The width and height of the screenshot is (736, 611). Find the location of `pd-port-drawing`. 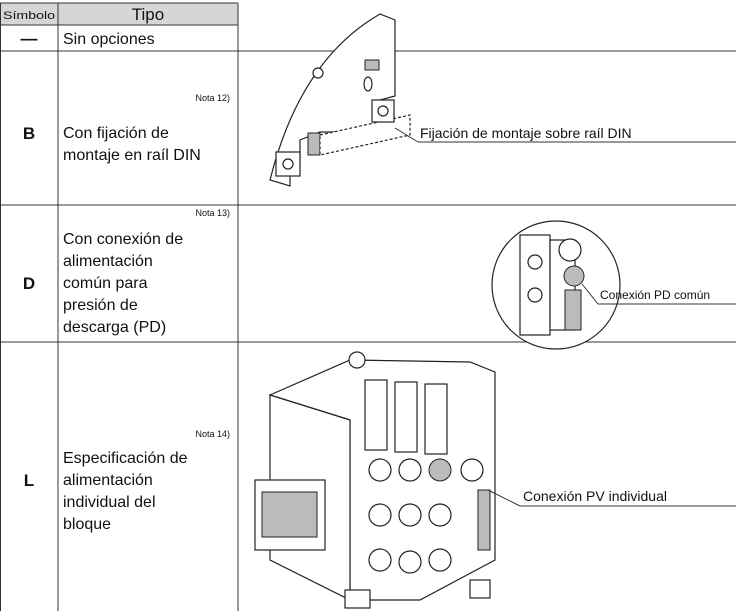

pd-port-drawing is located at coordinates (556, 285).